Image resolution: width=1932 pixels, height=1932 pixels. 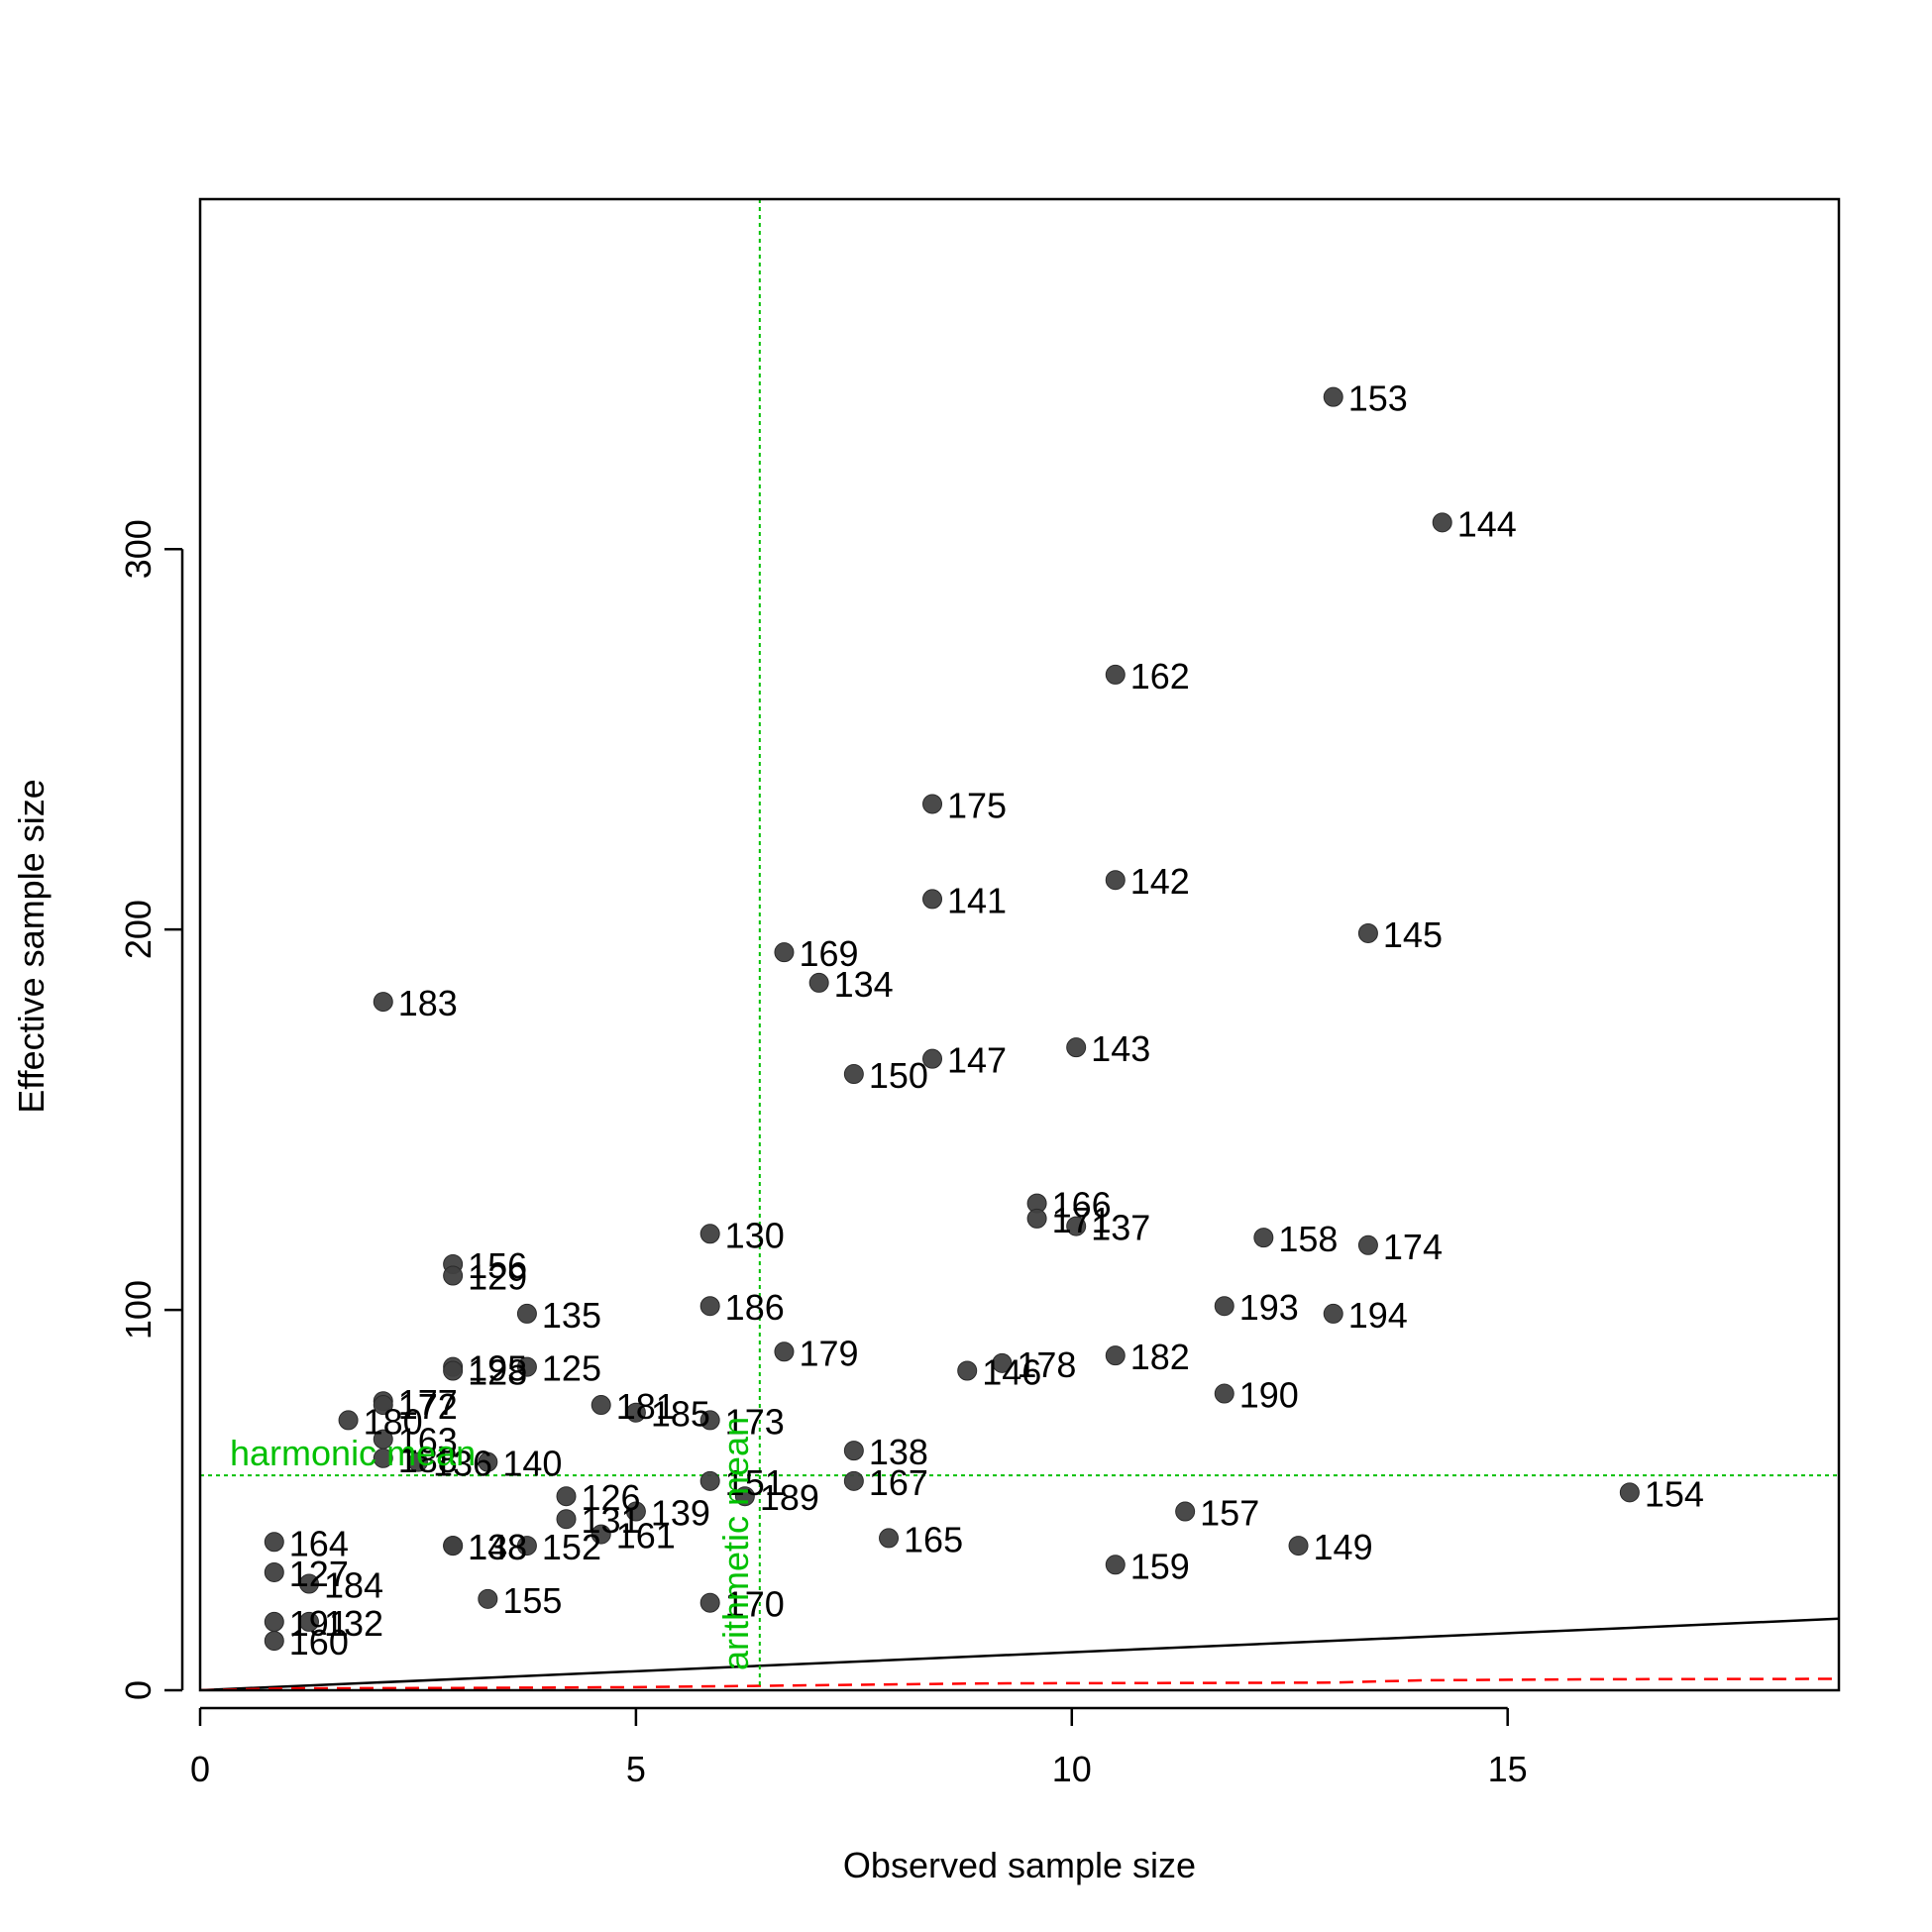 What do you see at coordinates (319, 1643) in the screenshot?
I see `point-label-160: 160` at bounding box center [319, 1643].